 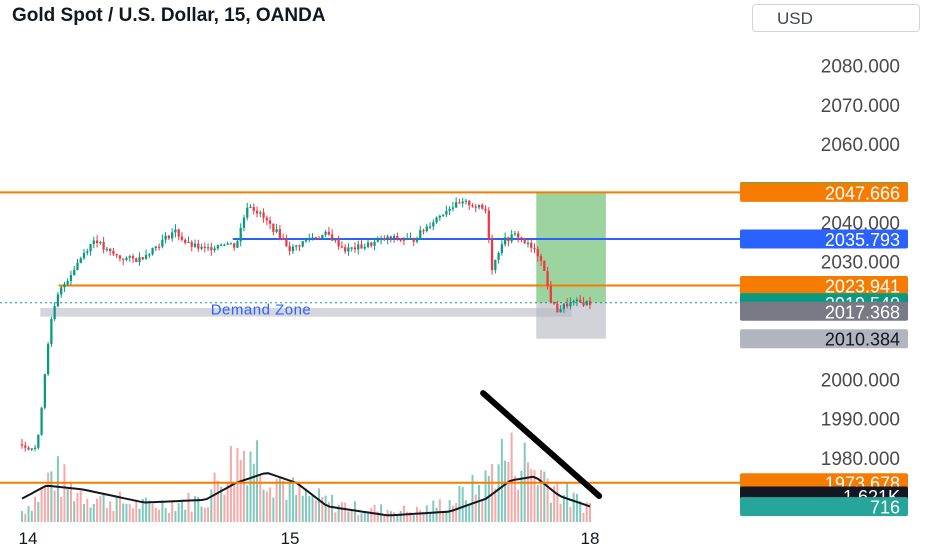 I want to click on y-tick-label: 2030.000, so click(x=860, y=263).